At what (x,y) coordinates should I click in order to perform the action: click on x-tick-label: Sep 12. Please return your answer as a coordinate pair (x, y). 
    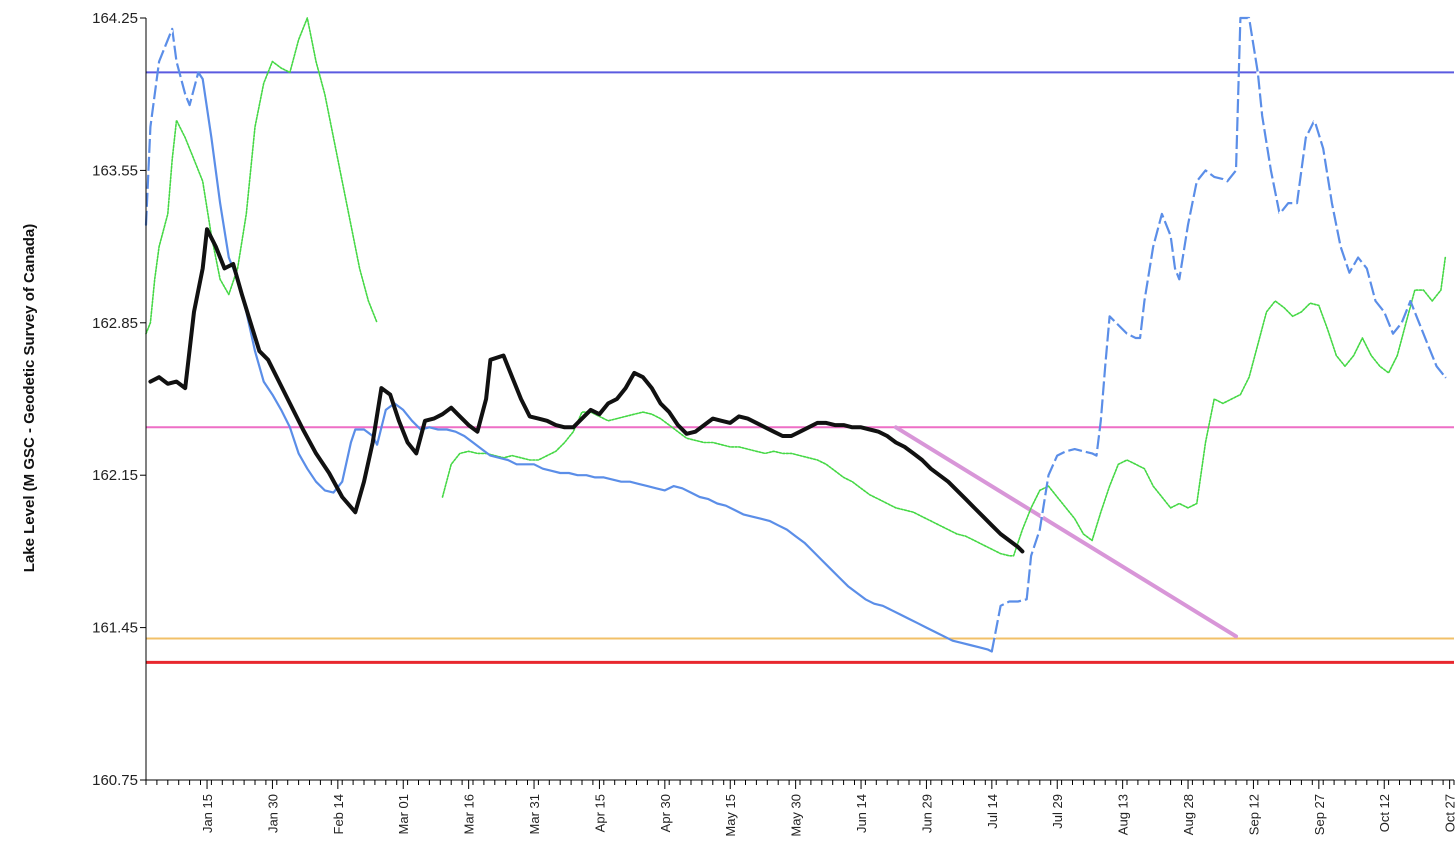
    Looking at the image, I should click on (1253, 814).